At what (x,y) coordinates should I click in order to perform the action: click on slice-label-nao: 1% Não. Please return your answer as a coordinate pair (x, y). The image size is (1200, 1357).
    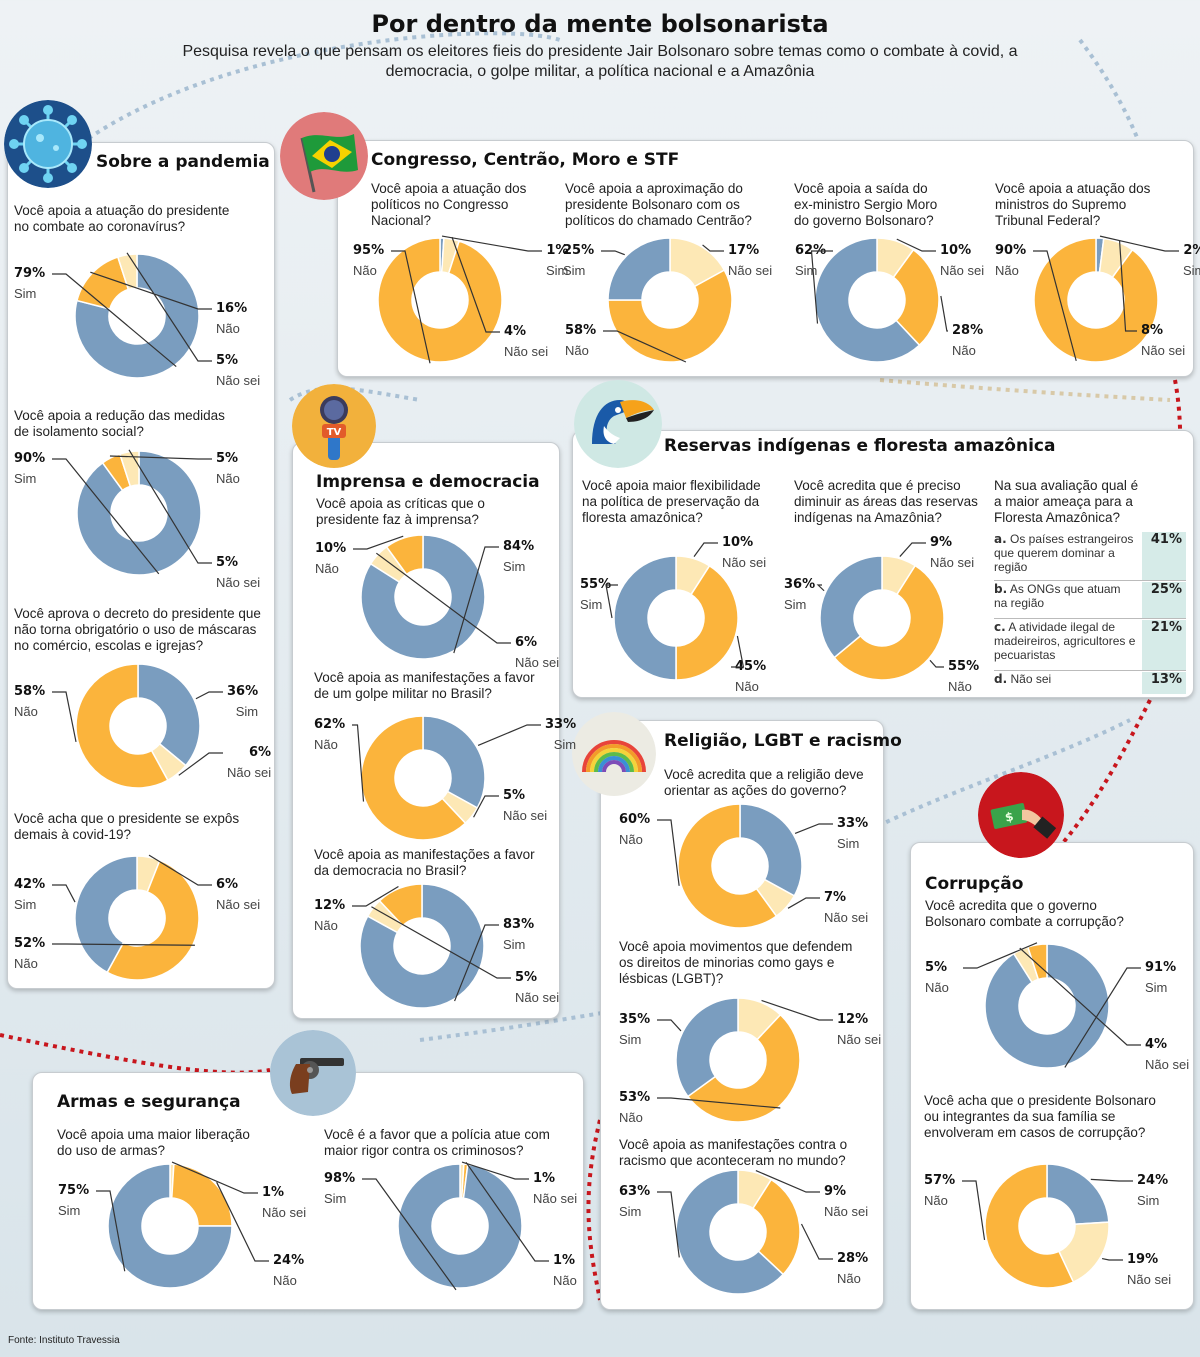
    Looking at the image, I should click on (565, 1271).